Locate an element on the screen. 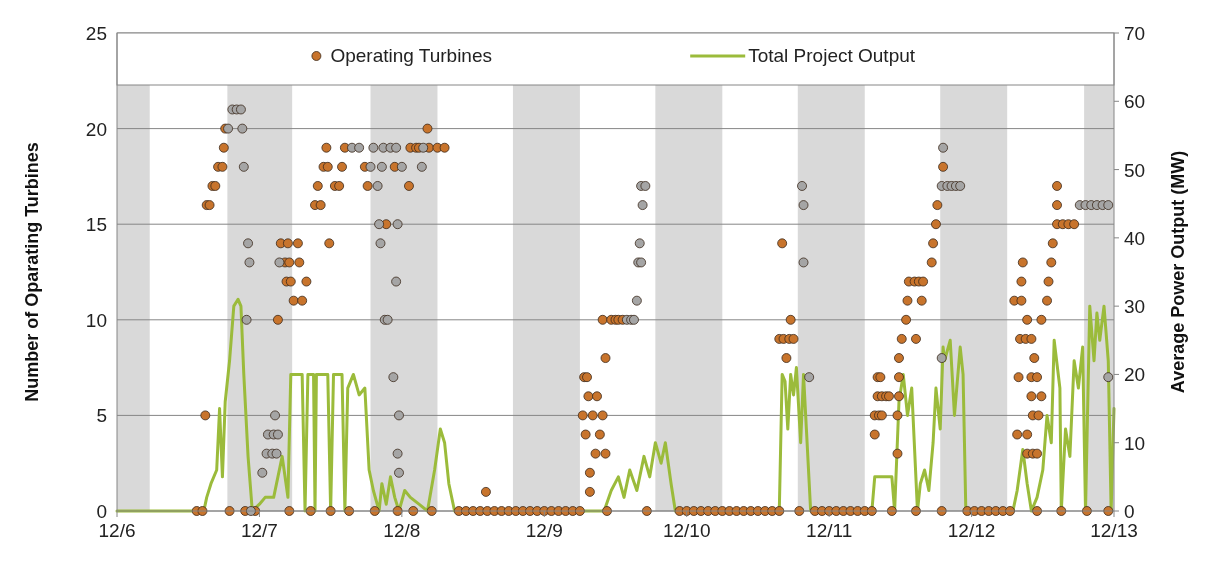 This screenshot has height=565, width=1206. x-tick-label: 12/9 is located at coordinates (544, 530).